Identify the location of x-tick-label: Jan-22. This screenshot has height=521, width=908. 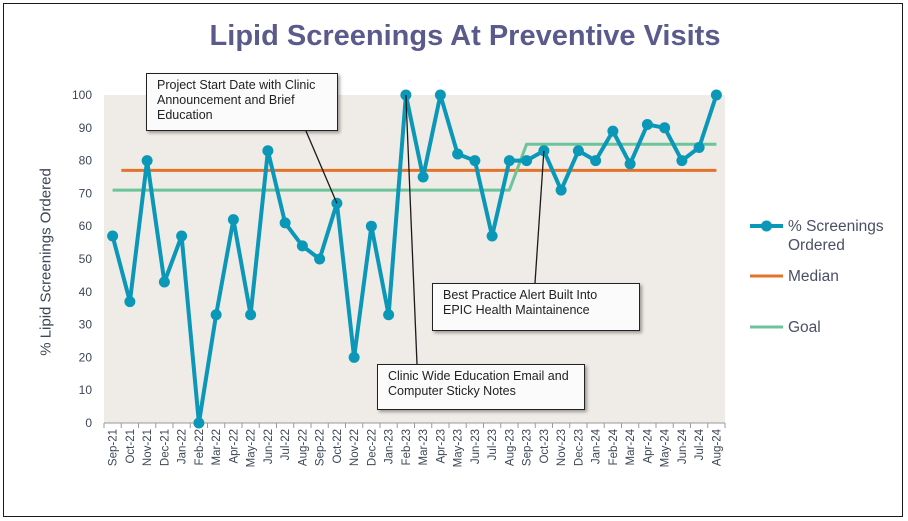
(183, 446).